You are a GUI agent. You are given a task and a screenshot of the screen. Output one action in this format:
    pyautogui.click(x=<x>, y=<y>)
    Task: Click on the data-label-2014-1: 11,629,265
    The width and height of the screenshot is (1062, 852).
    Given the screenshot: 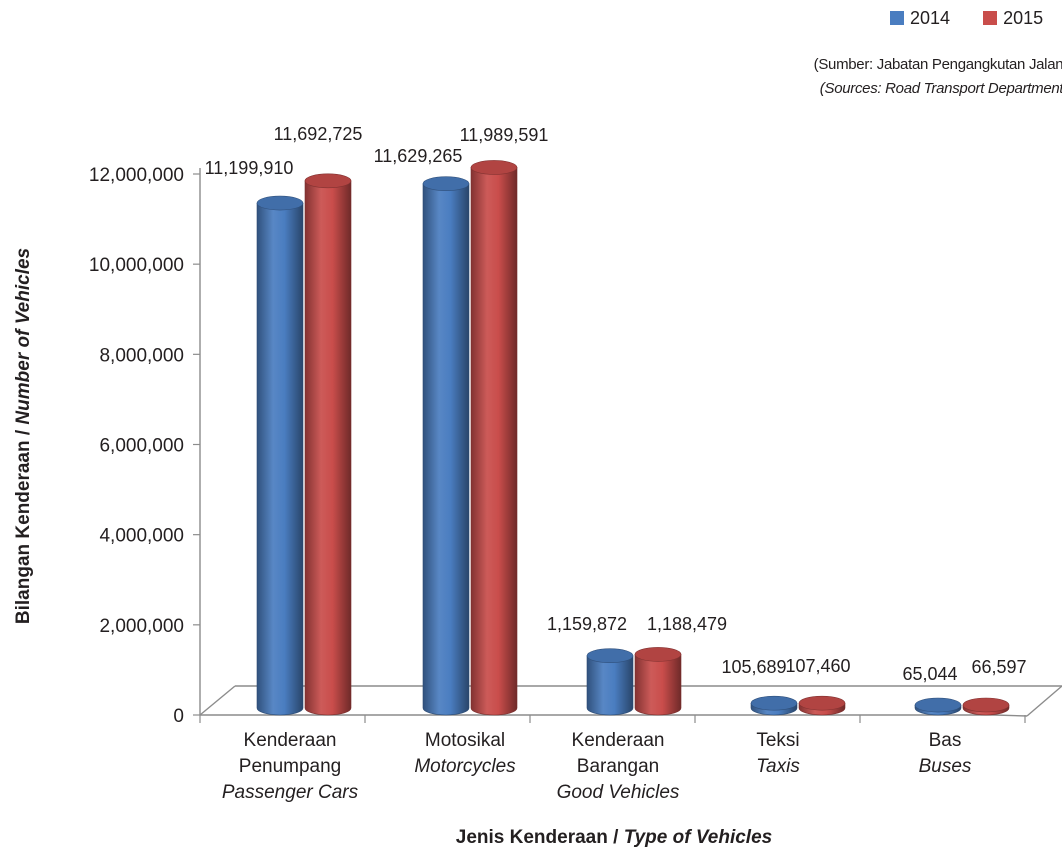 What is the action you would take?
    pyautogui.click(x=418, y=156)
    